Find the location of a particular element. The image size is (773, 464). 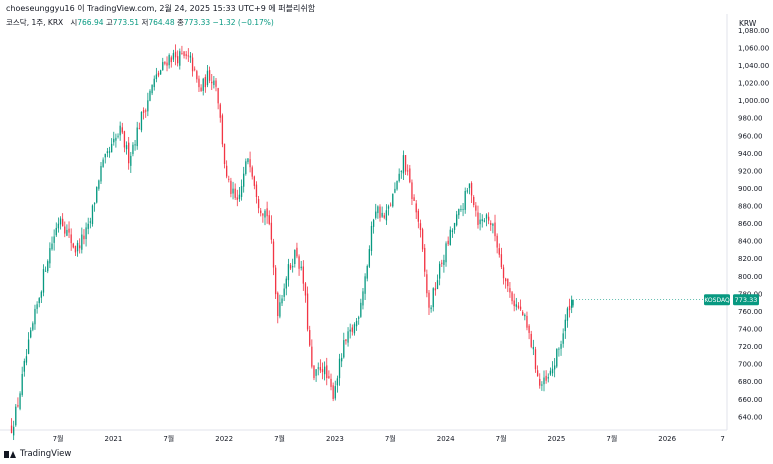

footer-brand: TradingView is located at coordinates (37, 454).